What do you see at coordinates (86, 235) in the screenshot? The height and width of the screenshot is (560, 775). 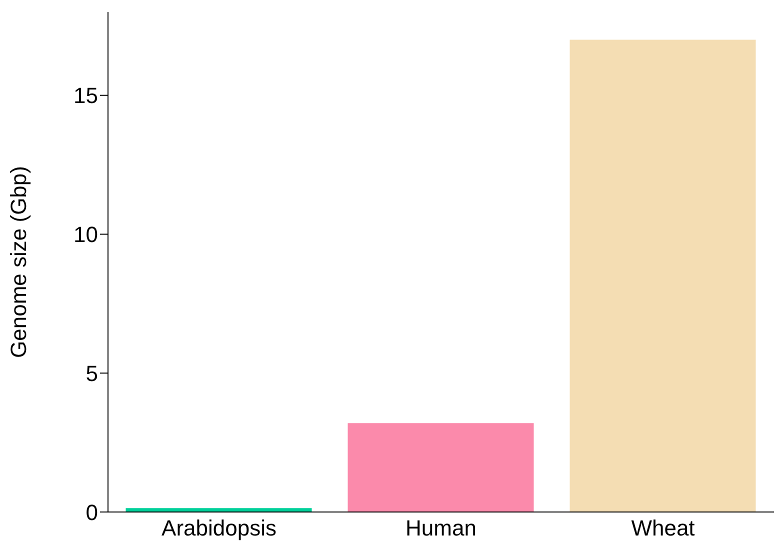 I see `y-tick-label: 10` at bounding box center [86, 235].